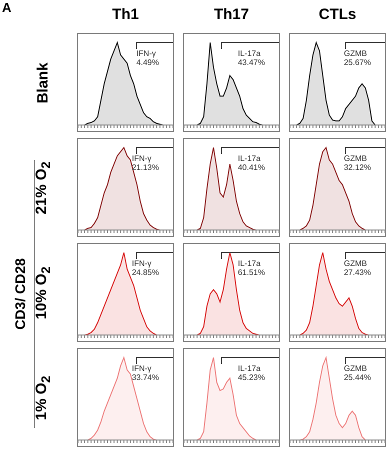 The height and width of the screenshot is (460, 389). What do you see at coordinates (251, 377) in the screenshot?
I see `annotation: 45.23%` at bounding box center [251, 377].